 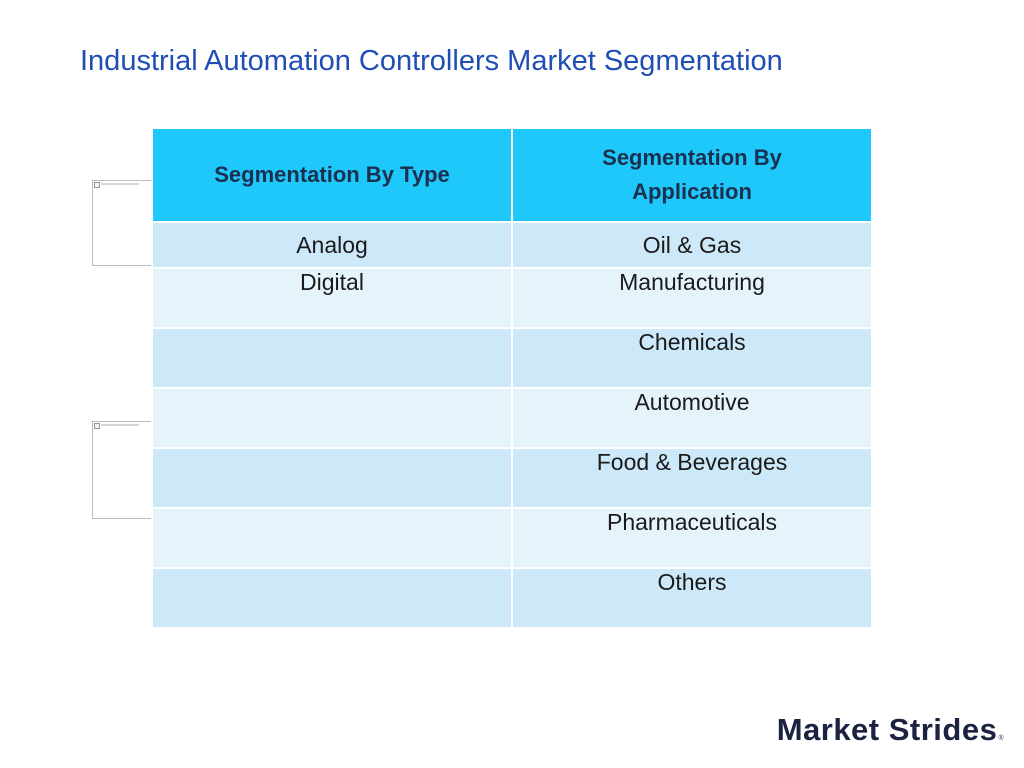 I want to click on application-cell: Food & Beverages, so click(x=692, y=478).